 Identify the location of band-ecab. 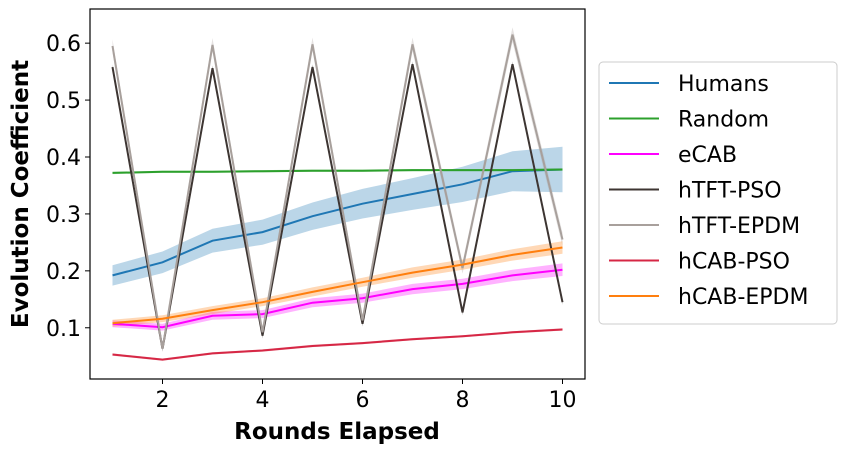
(337, 297).